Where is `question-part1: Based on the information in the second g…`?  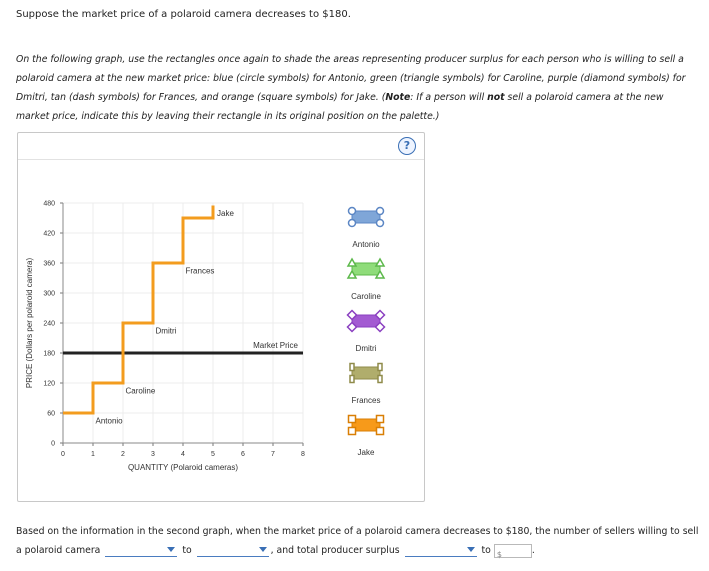 question-part1: Based on the information in the second g… is located at coordinates (357, 541).